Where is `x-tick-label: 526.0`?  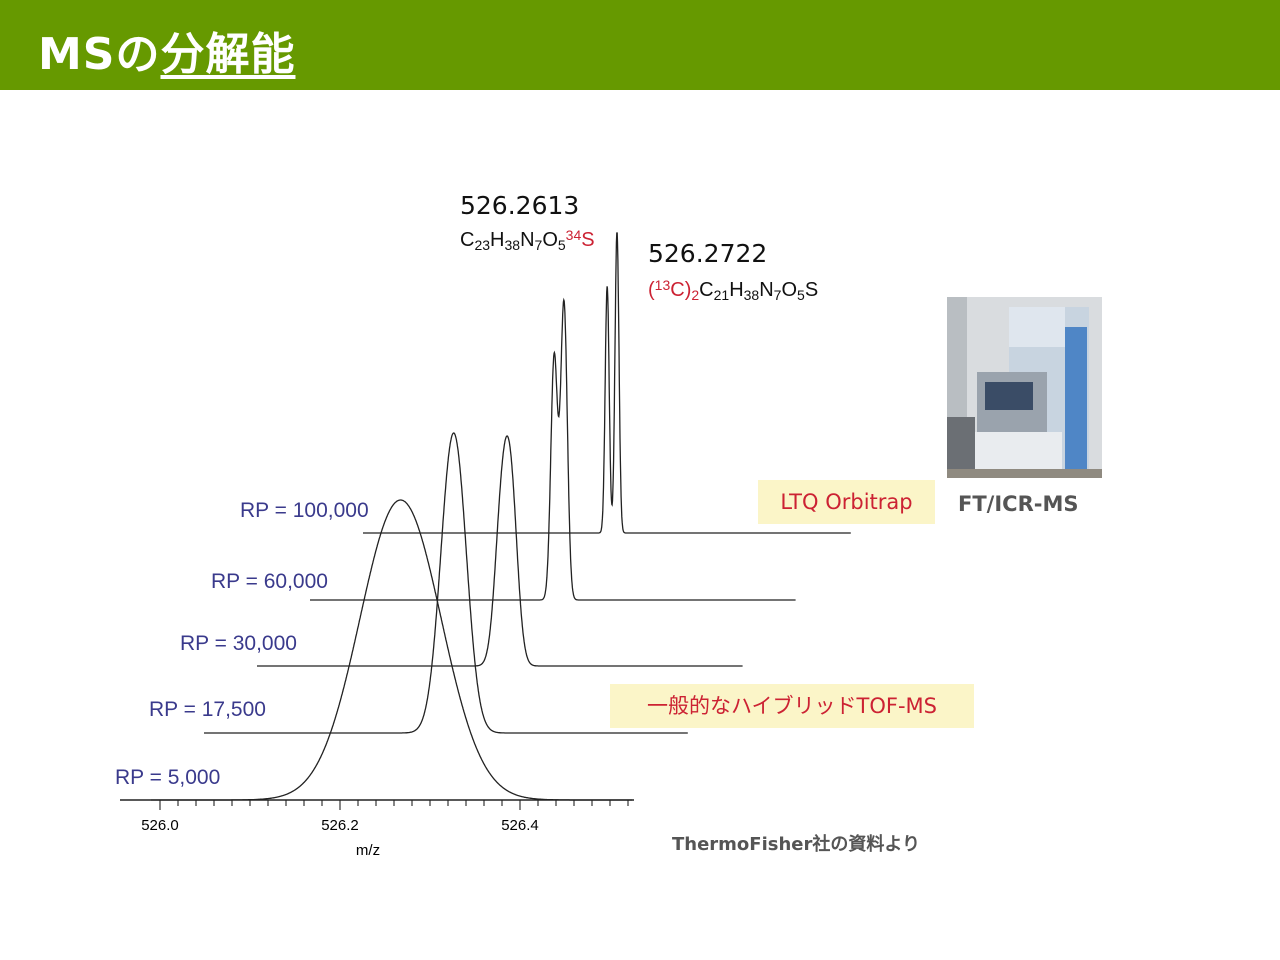
x-tick-label: 526.0 is located at coordinates (160, 825).